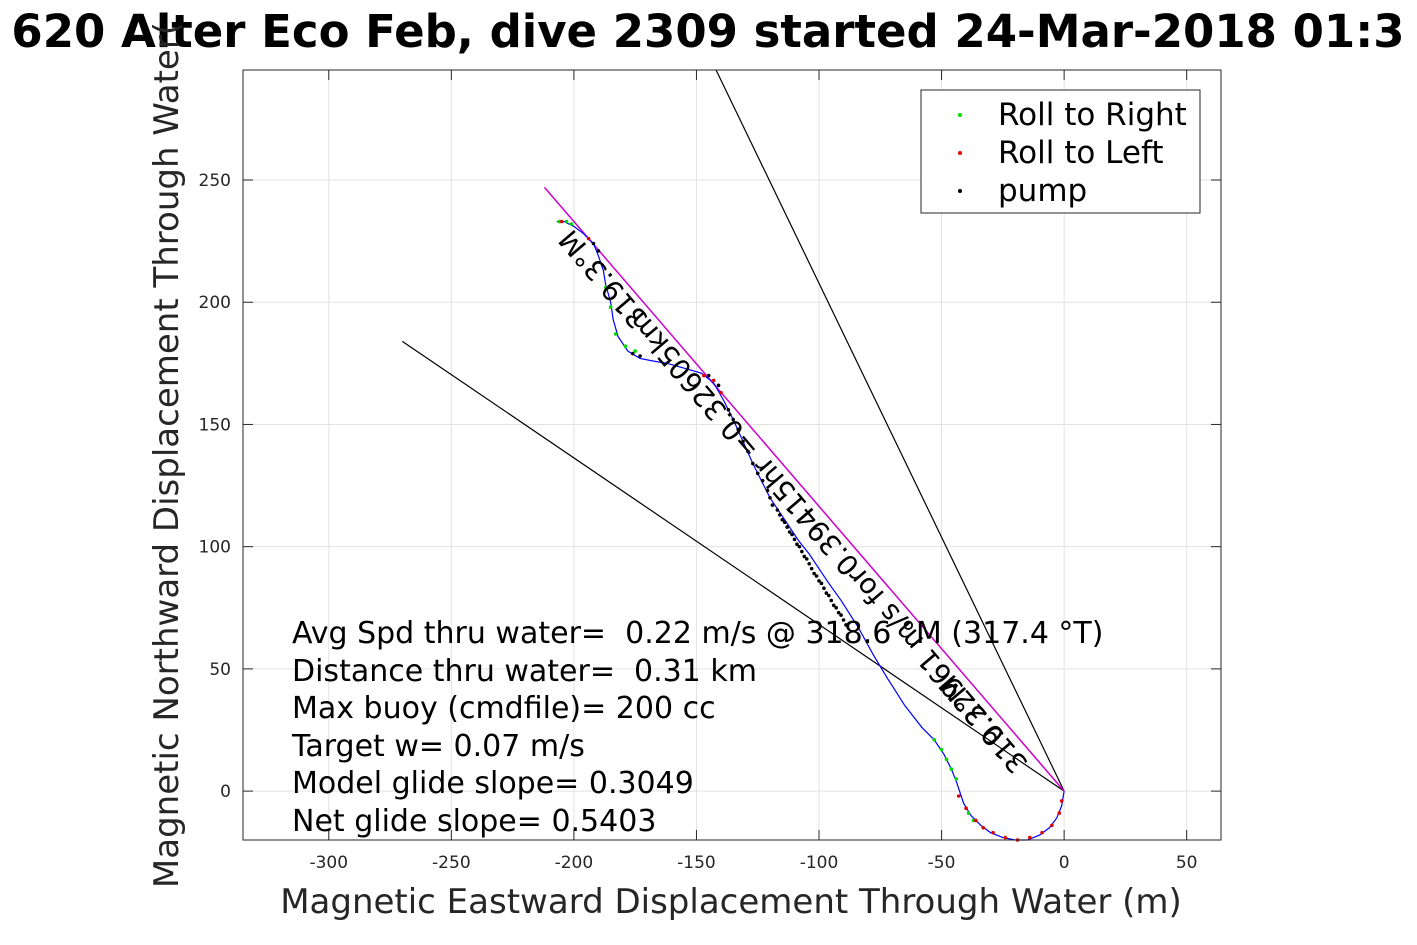 The image size is (1417, 945). Describe the element at coordinates (524, 671) in the screenshot. I see `stat-distance: Distance thru water= 0.31 km` at that location.